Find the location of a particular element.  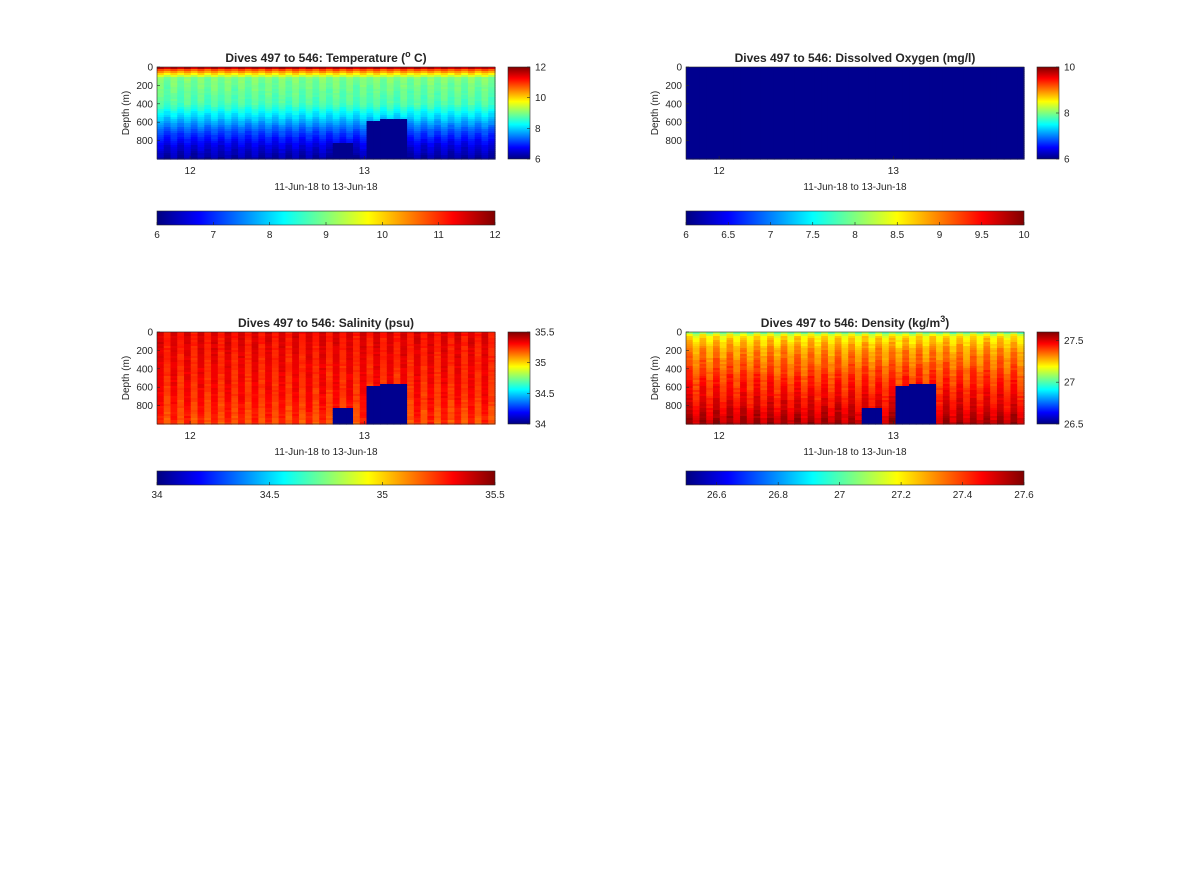

oxygen-colorbar is located at coordinates (1048, 113).